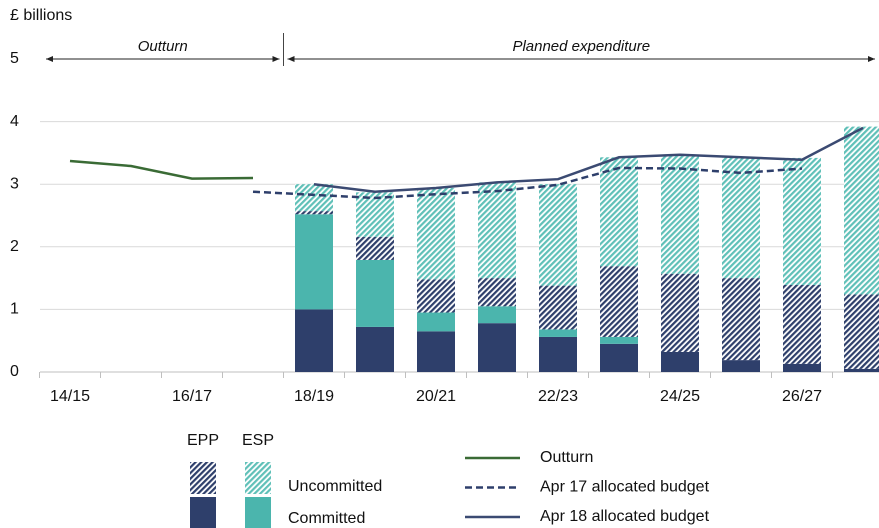 The height and width of the screenshot is (528, 879). What do you see at coordinates (41, 15) in the screenshot?
I see `y-axis-unit: £ billions` at bounding box center [41, 15].